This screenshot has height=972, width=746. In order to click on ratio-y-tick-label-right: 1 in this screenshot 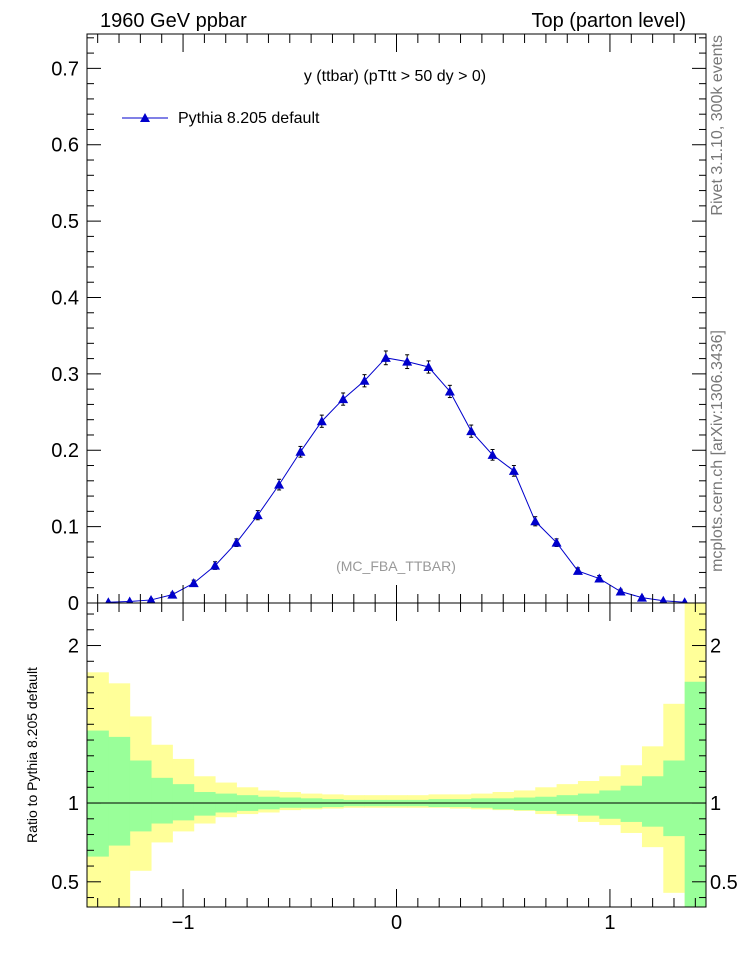, I will do `click(715, 804)`.